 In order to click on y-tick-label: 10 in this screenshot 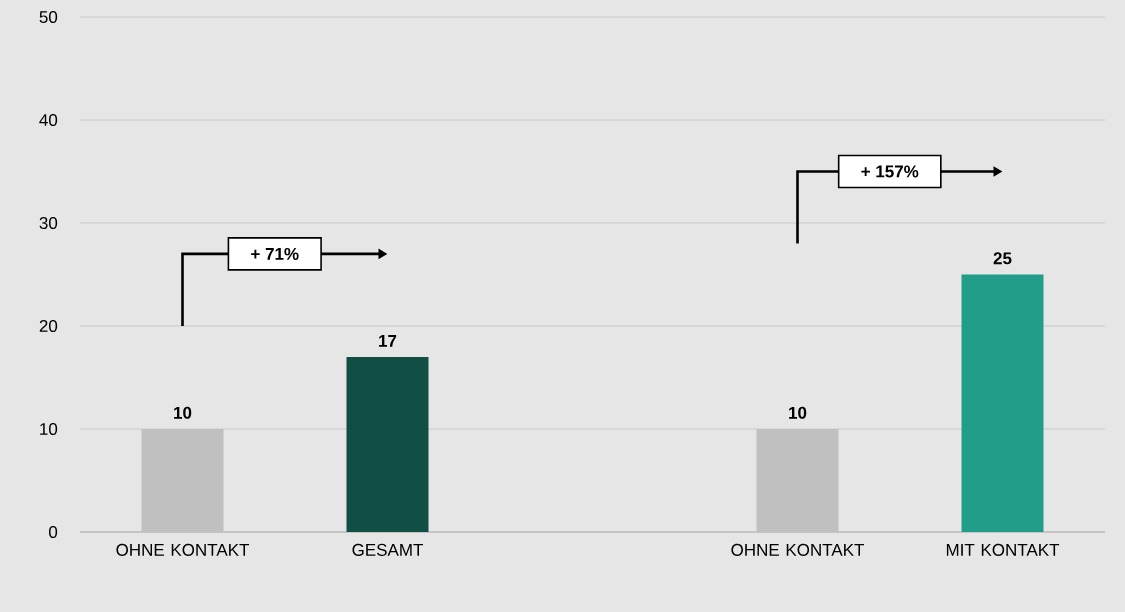, I will do `click(49, 429)`.